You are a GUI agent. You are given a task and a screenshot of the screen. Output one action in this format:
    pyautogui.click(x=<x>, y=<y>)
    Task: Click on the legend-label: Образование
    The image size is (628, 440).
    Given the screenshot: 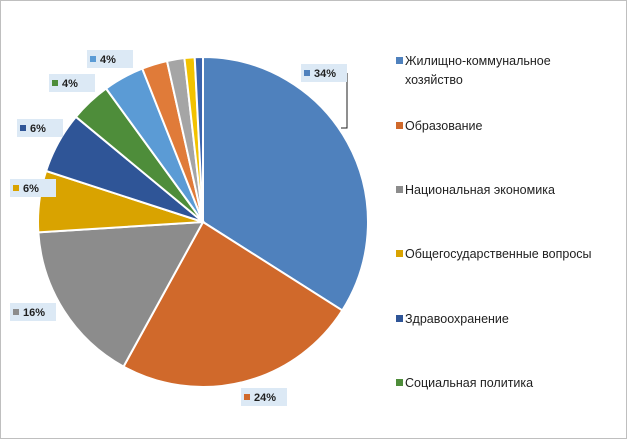 What is the action you would take?
    pyautogui.click(x=444, y=126)
    